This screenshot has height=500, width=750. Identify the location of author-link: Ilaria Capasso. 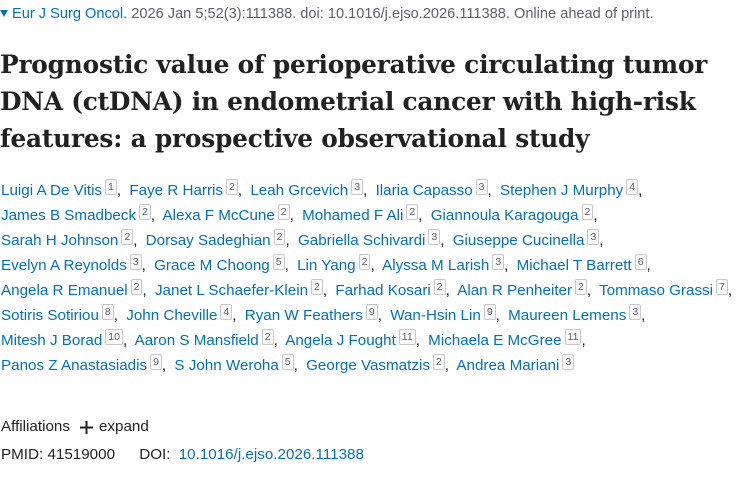
(424, 190).